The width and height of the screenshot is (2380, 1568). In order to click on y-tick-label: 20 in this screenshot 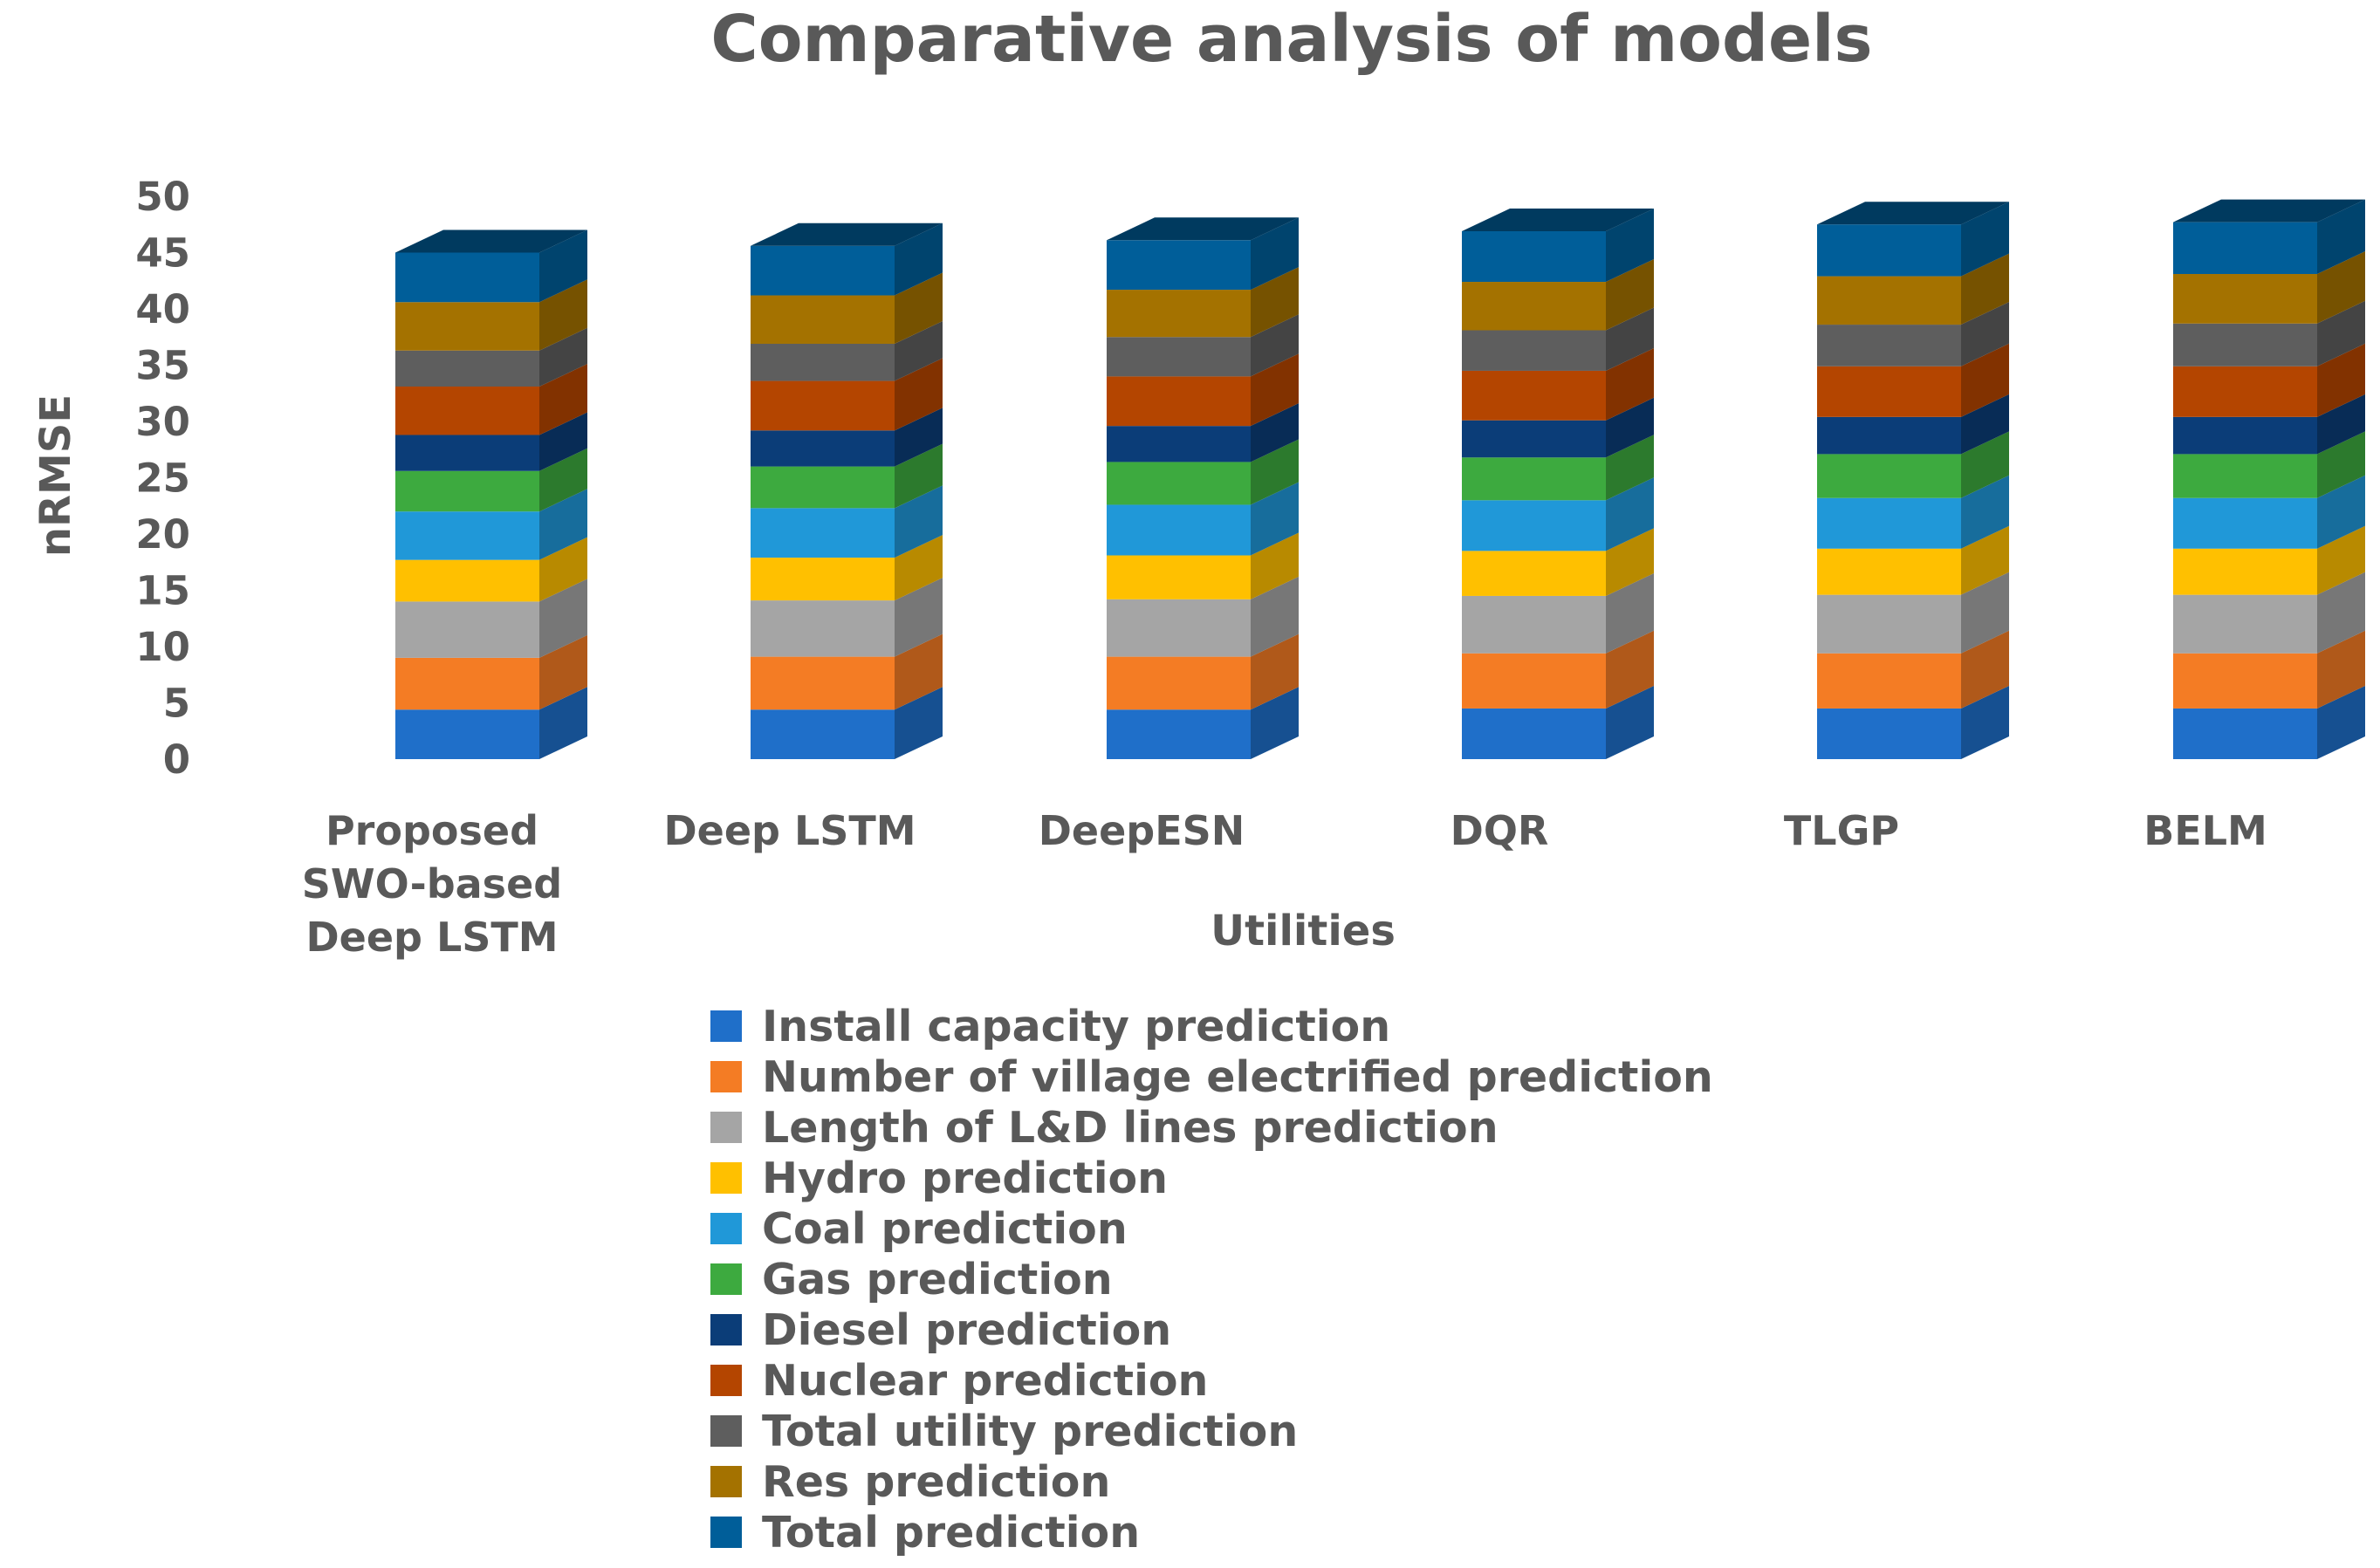, I will do `click(162, 534)`.